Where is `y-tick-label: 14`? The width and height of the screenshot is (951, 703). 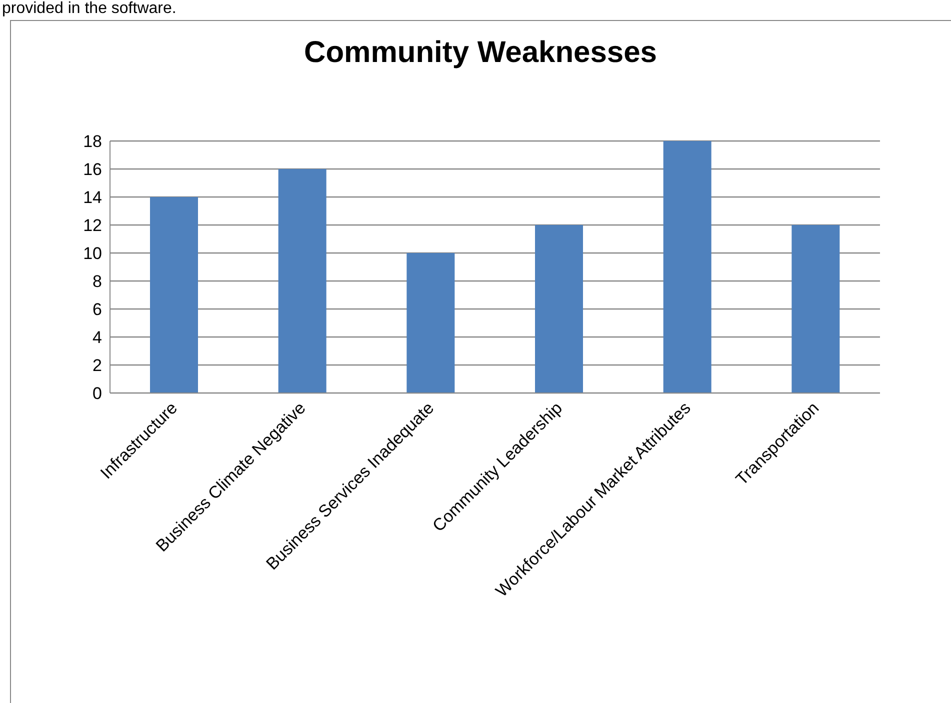
y-tick-label: 14 is located at coordinates (92, 198).